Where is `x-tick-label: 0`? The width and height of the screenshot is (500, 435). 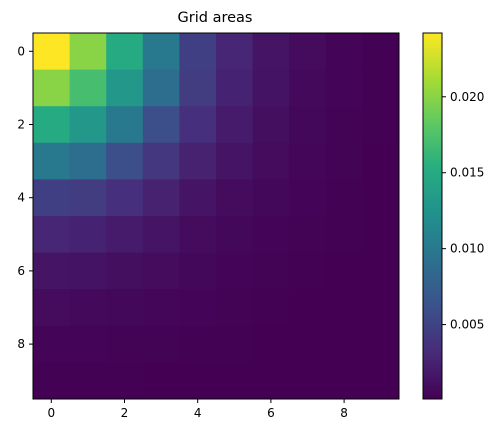
x-tick-label: 0 is located at coordinates (51, 413).